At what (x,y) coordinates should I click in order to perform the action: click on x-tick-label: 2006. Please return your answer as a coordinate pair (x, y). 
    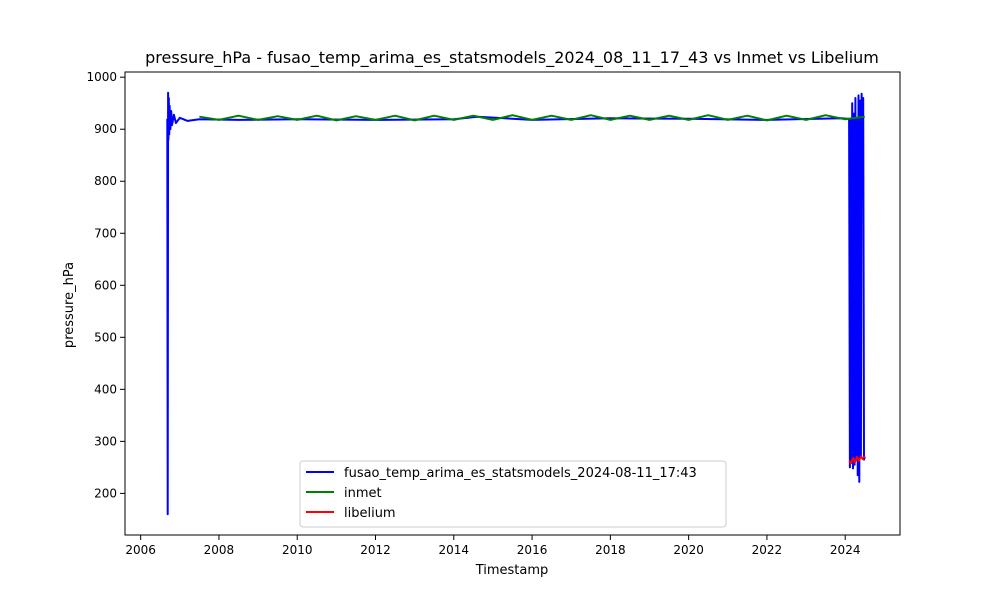
    Looking at the image, I should click on (140, 550).